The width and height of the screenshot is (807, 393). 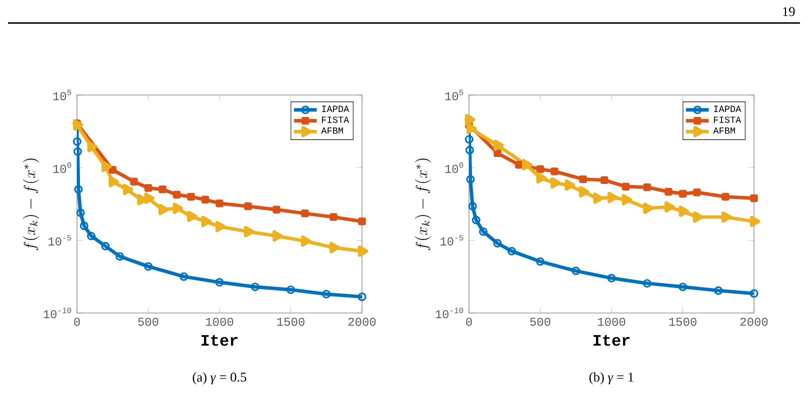 I want to click on text: (b) γ = 1, so click(x=611, y=378).